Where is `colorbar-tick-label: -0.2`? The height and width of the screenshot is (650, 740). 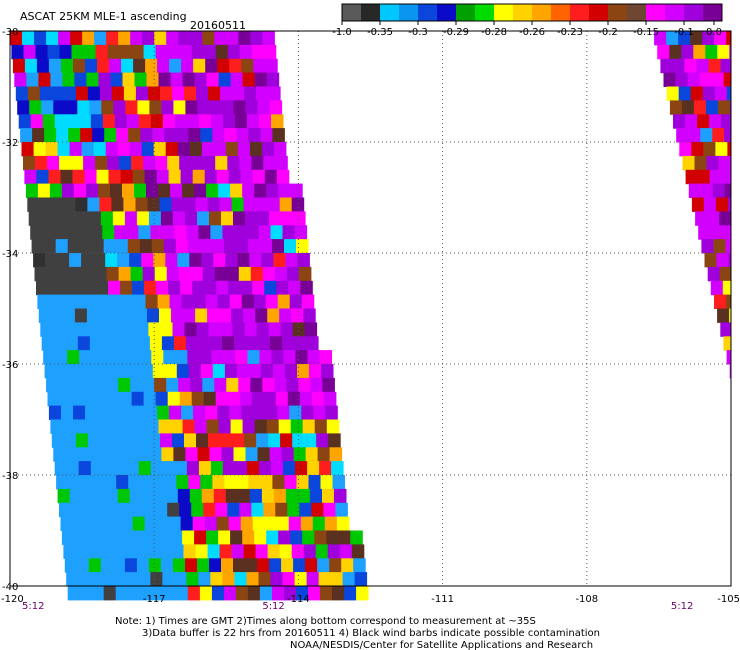 colorbar-tick-label: -0.2 is located at coordinates (608, 32).